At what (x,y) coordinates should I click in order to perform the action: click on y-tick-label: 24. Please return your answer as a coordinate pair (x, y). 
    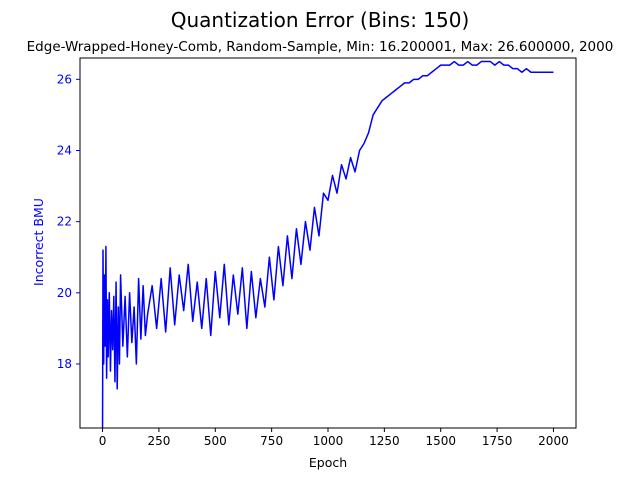
    Looking at the image, I should click on (64, 151).